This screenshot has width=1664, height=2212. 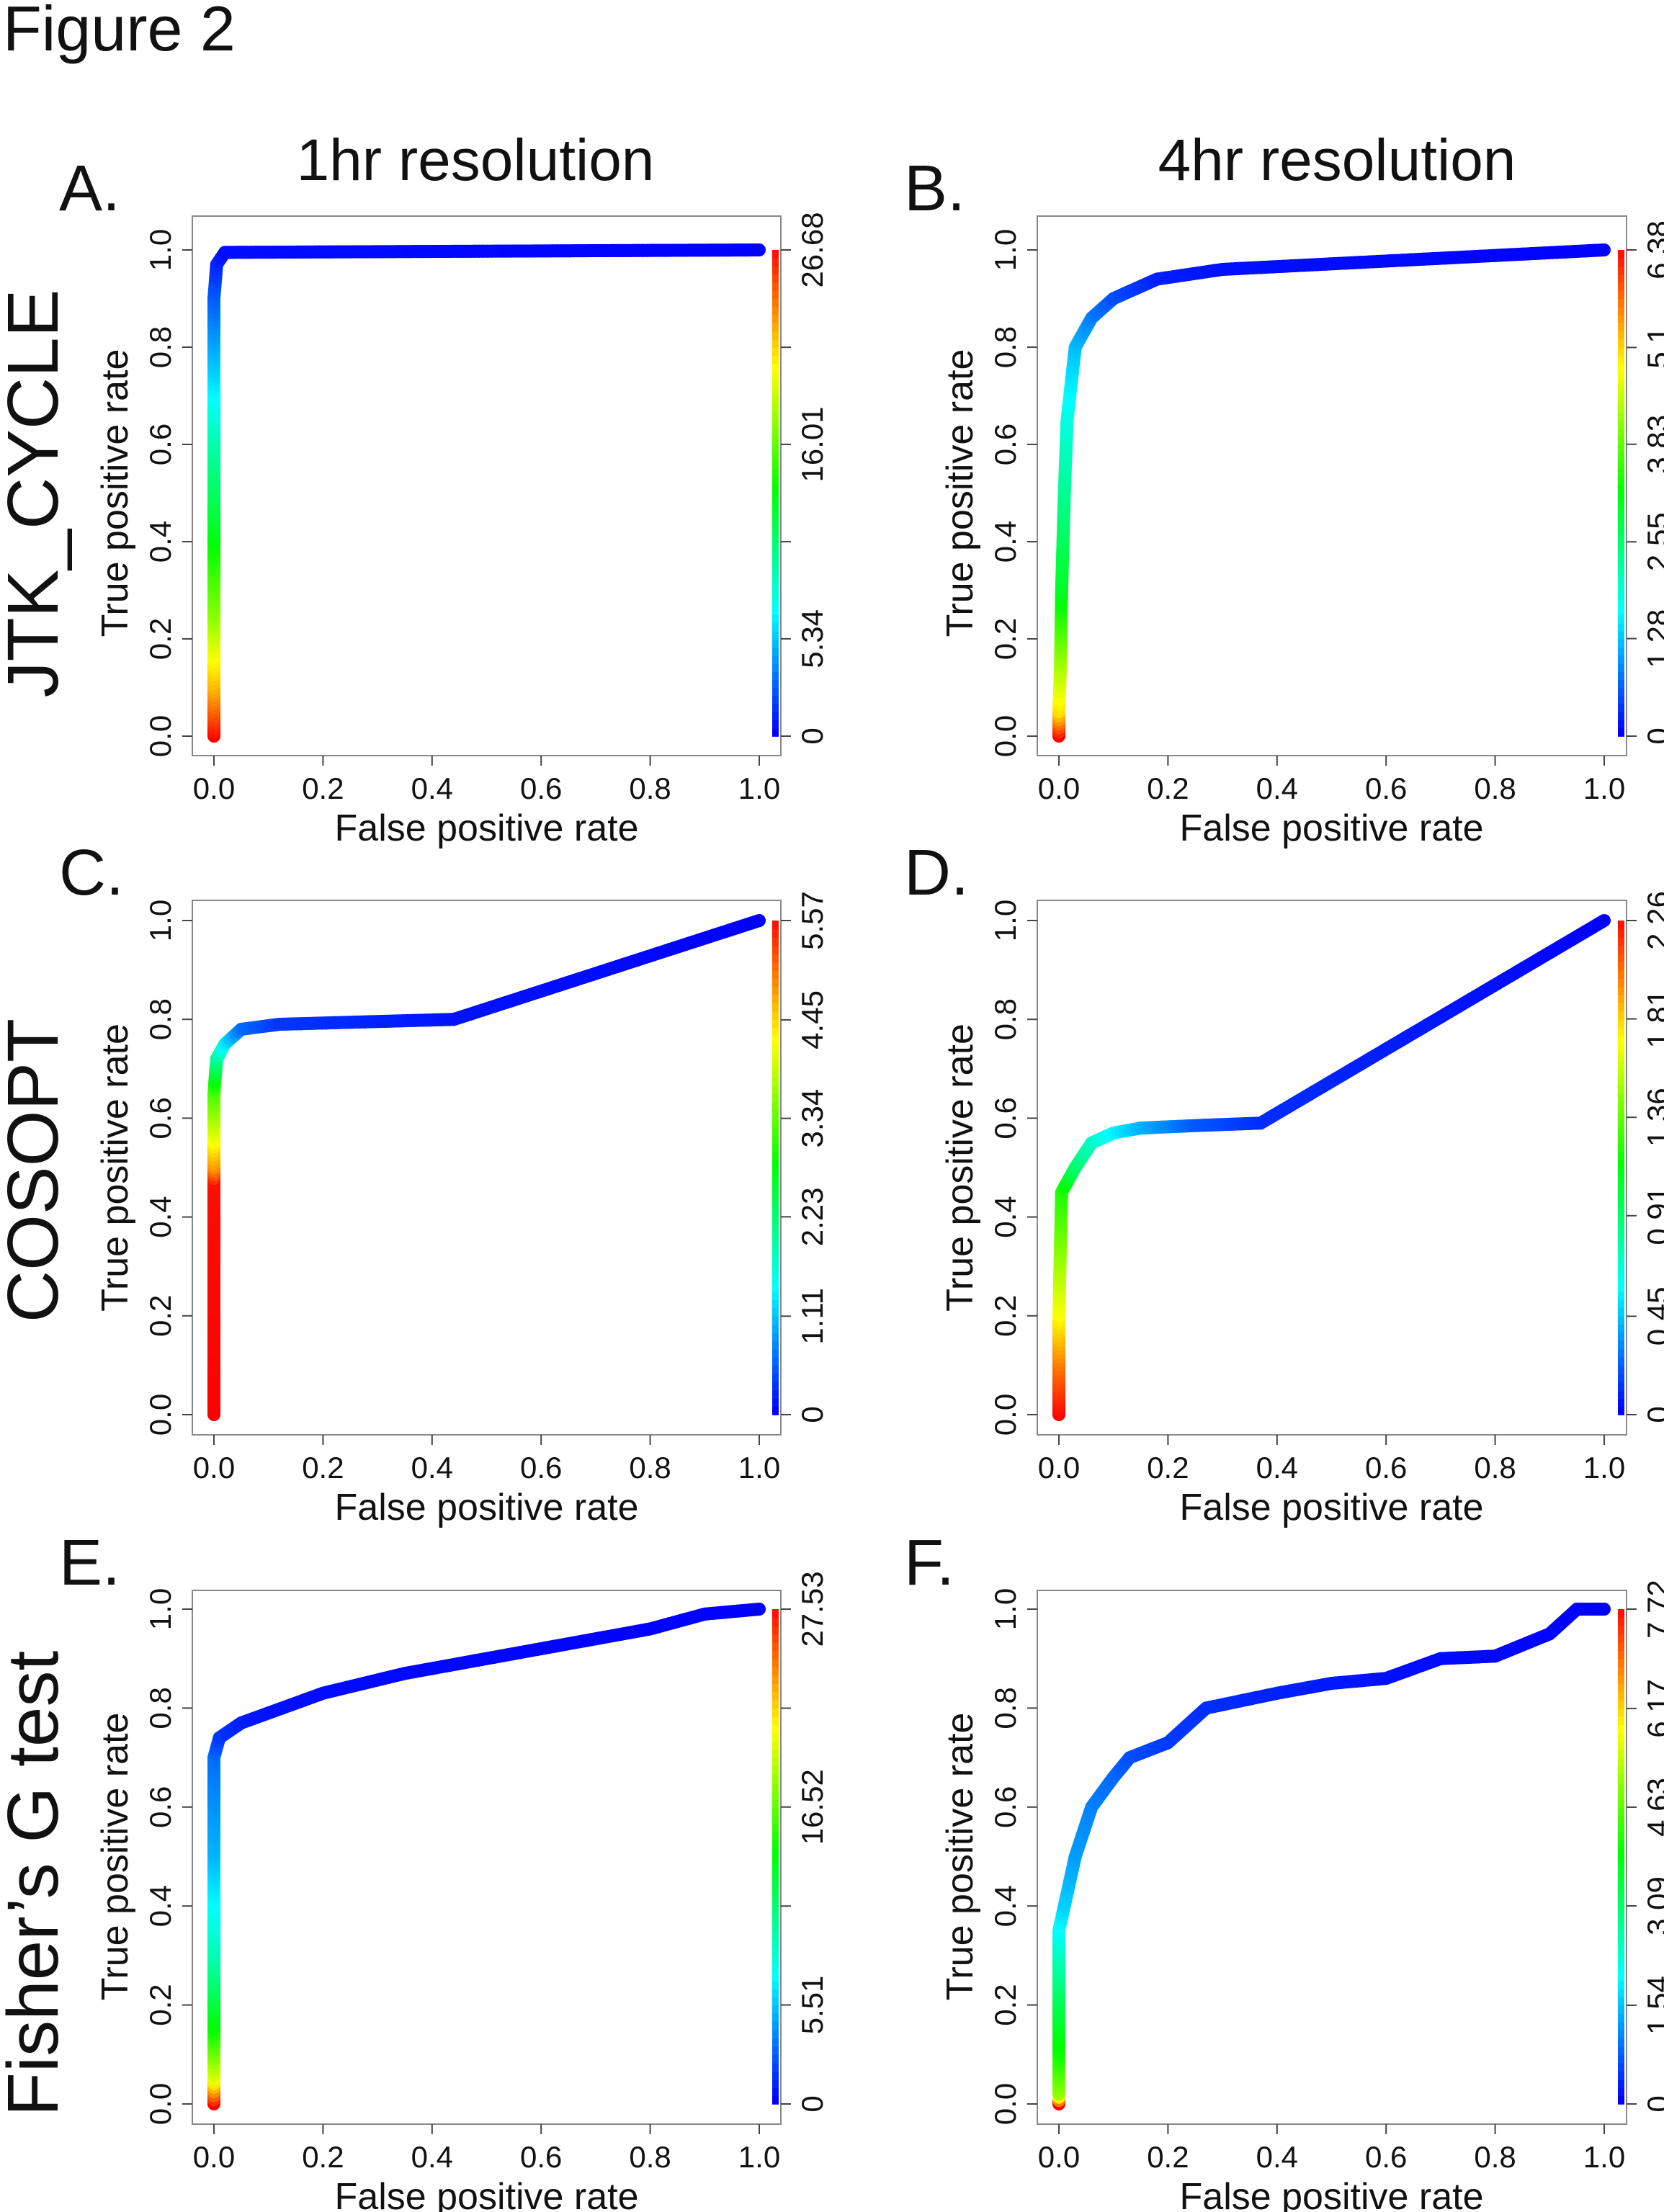 What do you see at coordinates (1005, 250) in the screenshot?
I see `y-tick-label: 1.0` at bounding box center [1005, 250].